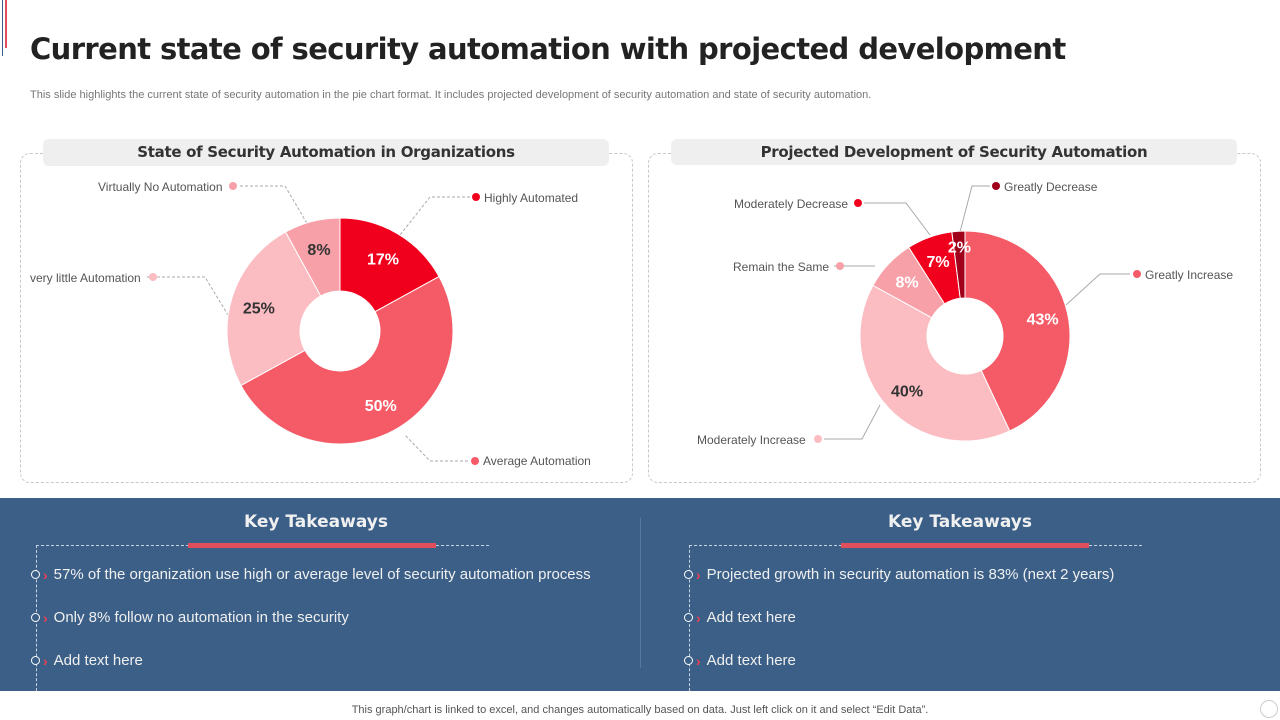 The image size is (1280, 720). What do you see at coordinates (383, 259) in the screenshot?
I see `data-label: 17%` at bounding box center [383, 259].